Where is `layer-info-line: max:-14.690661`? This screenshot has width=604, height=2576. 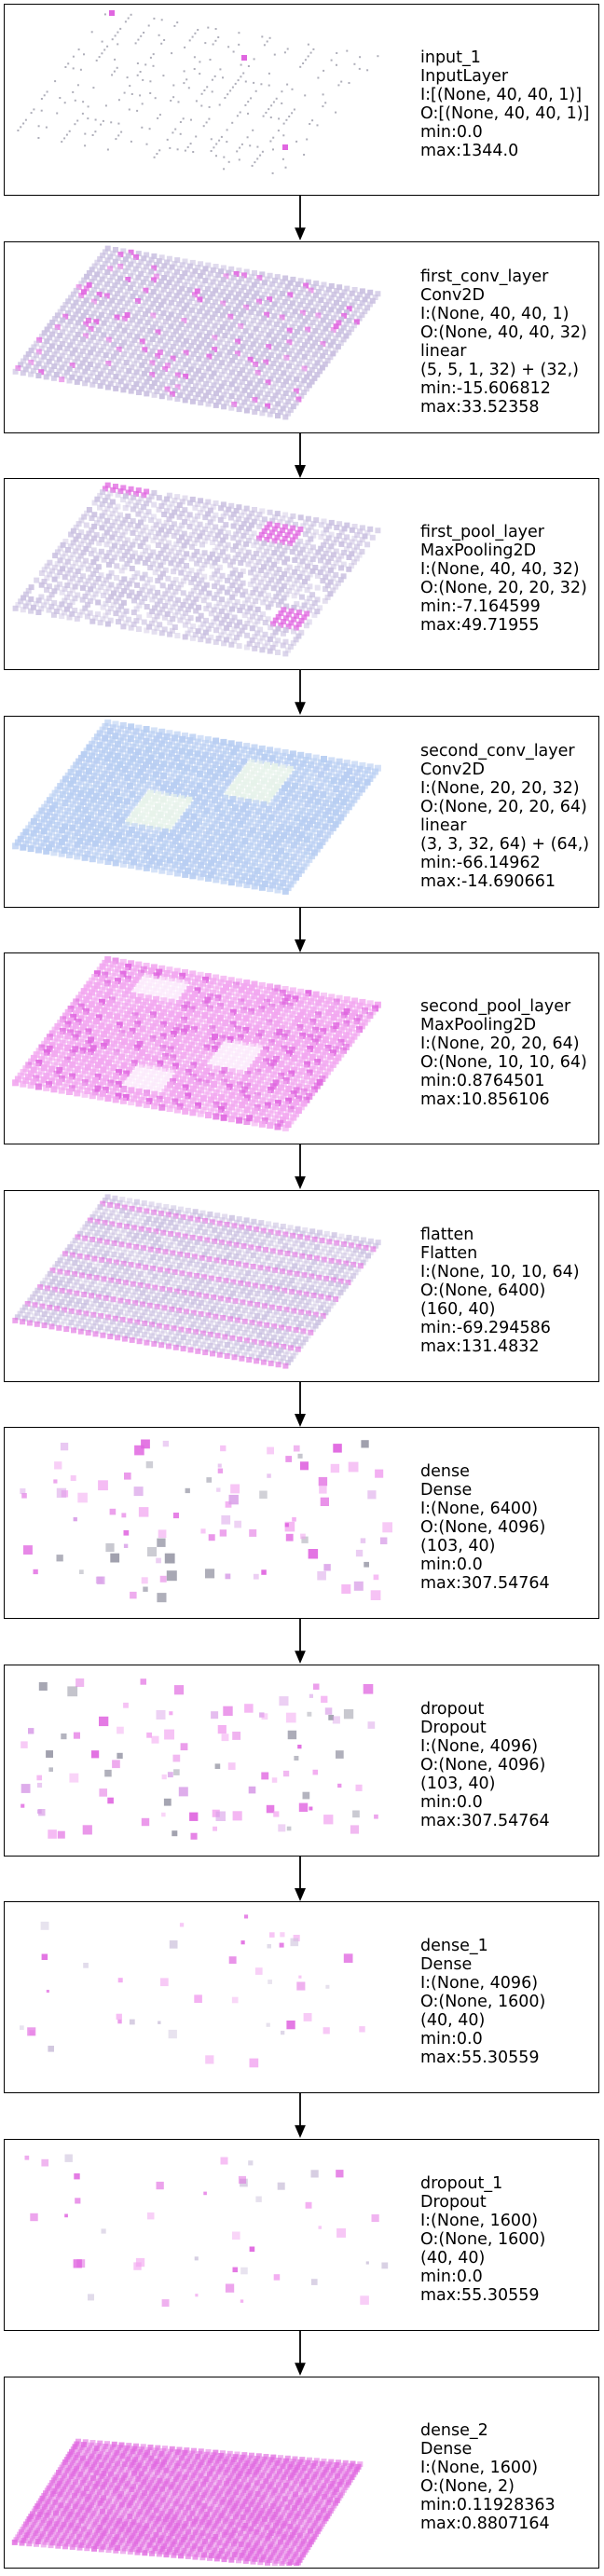
layer-info-line: max:-14.690661 is located at coordinates (488, 881).